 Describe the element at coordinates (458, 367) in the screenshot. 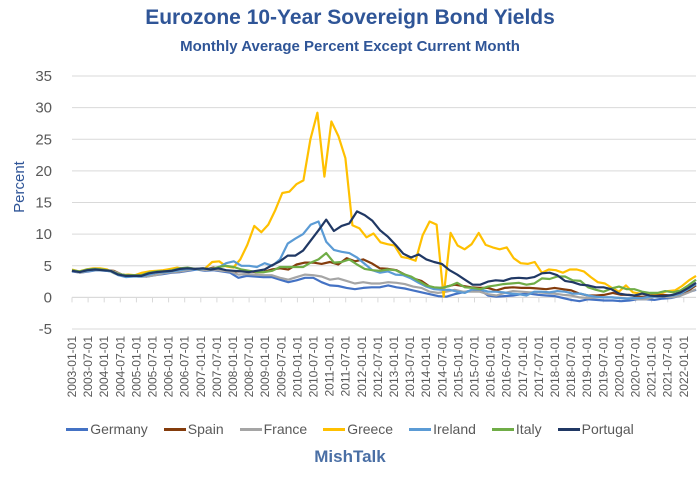

I see `x-tick-label: 2015-01-01` at that location.